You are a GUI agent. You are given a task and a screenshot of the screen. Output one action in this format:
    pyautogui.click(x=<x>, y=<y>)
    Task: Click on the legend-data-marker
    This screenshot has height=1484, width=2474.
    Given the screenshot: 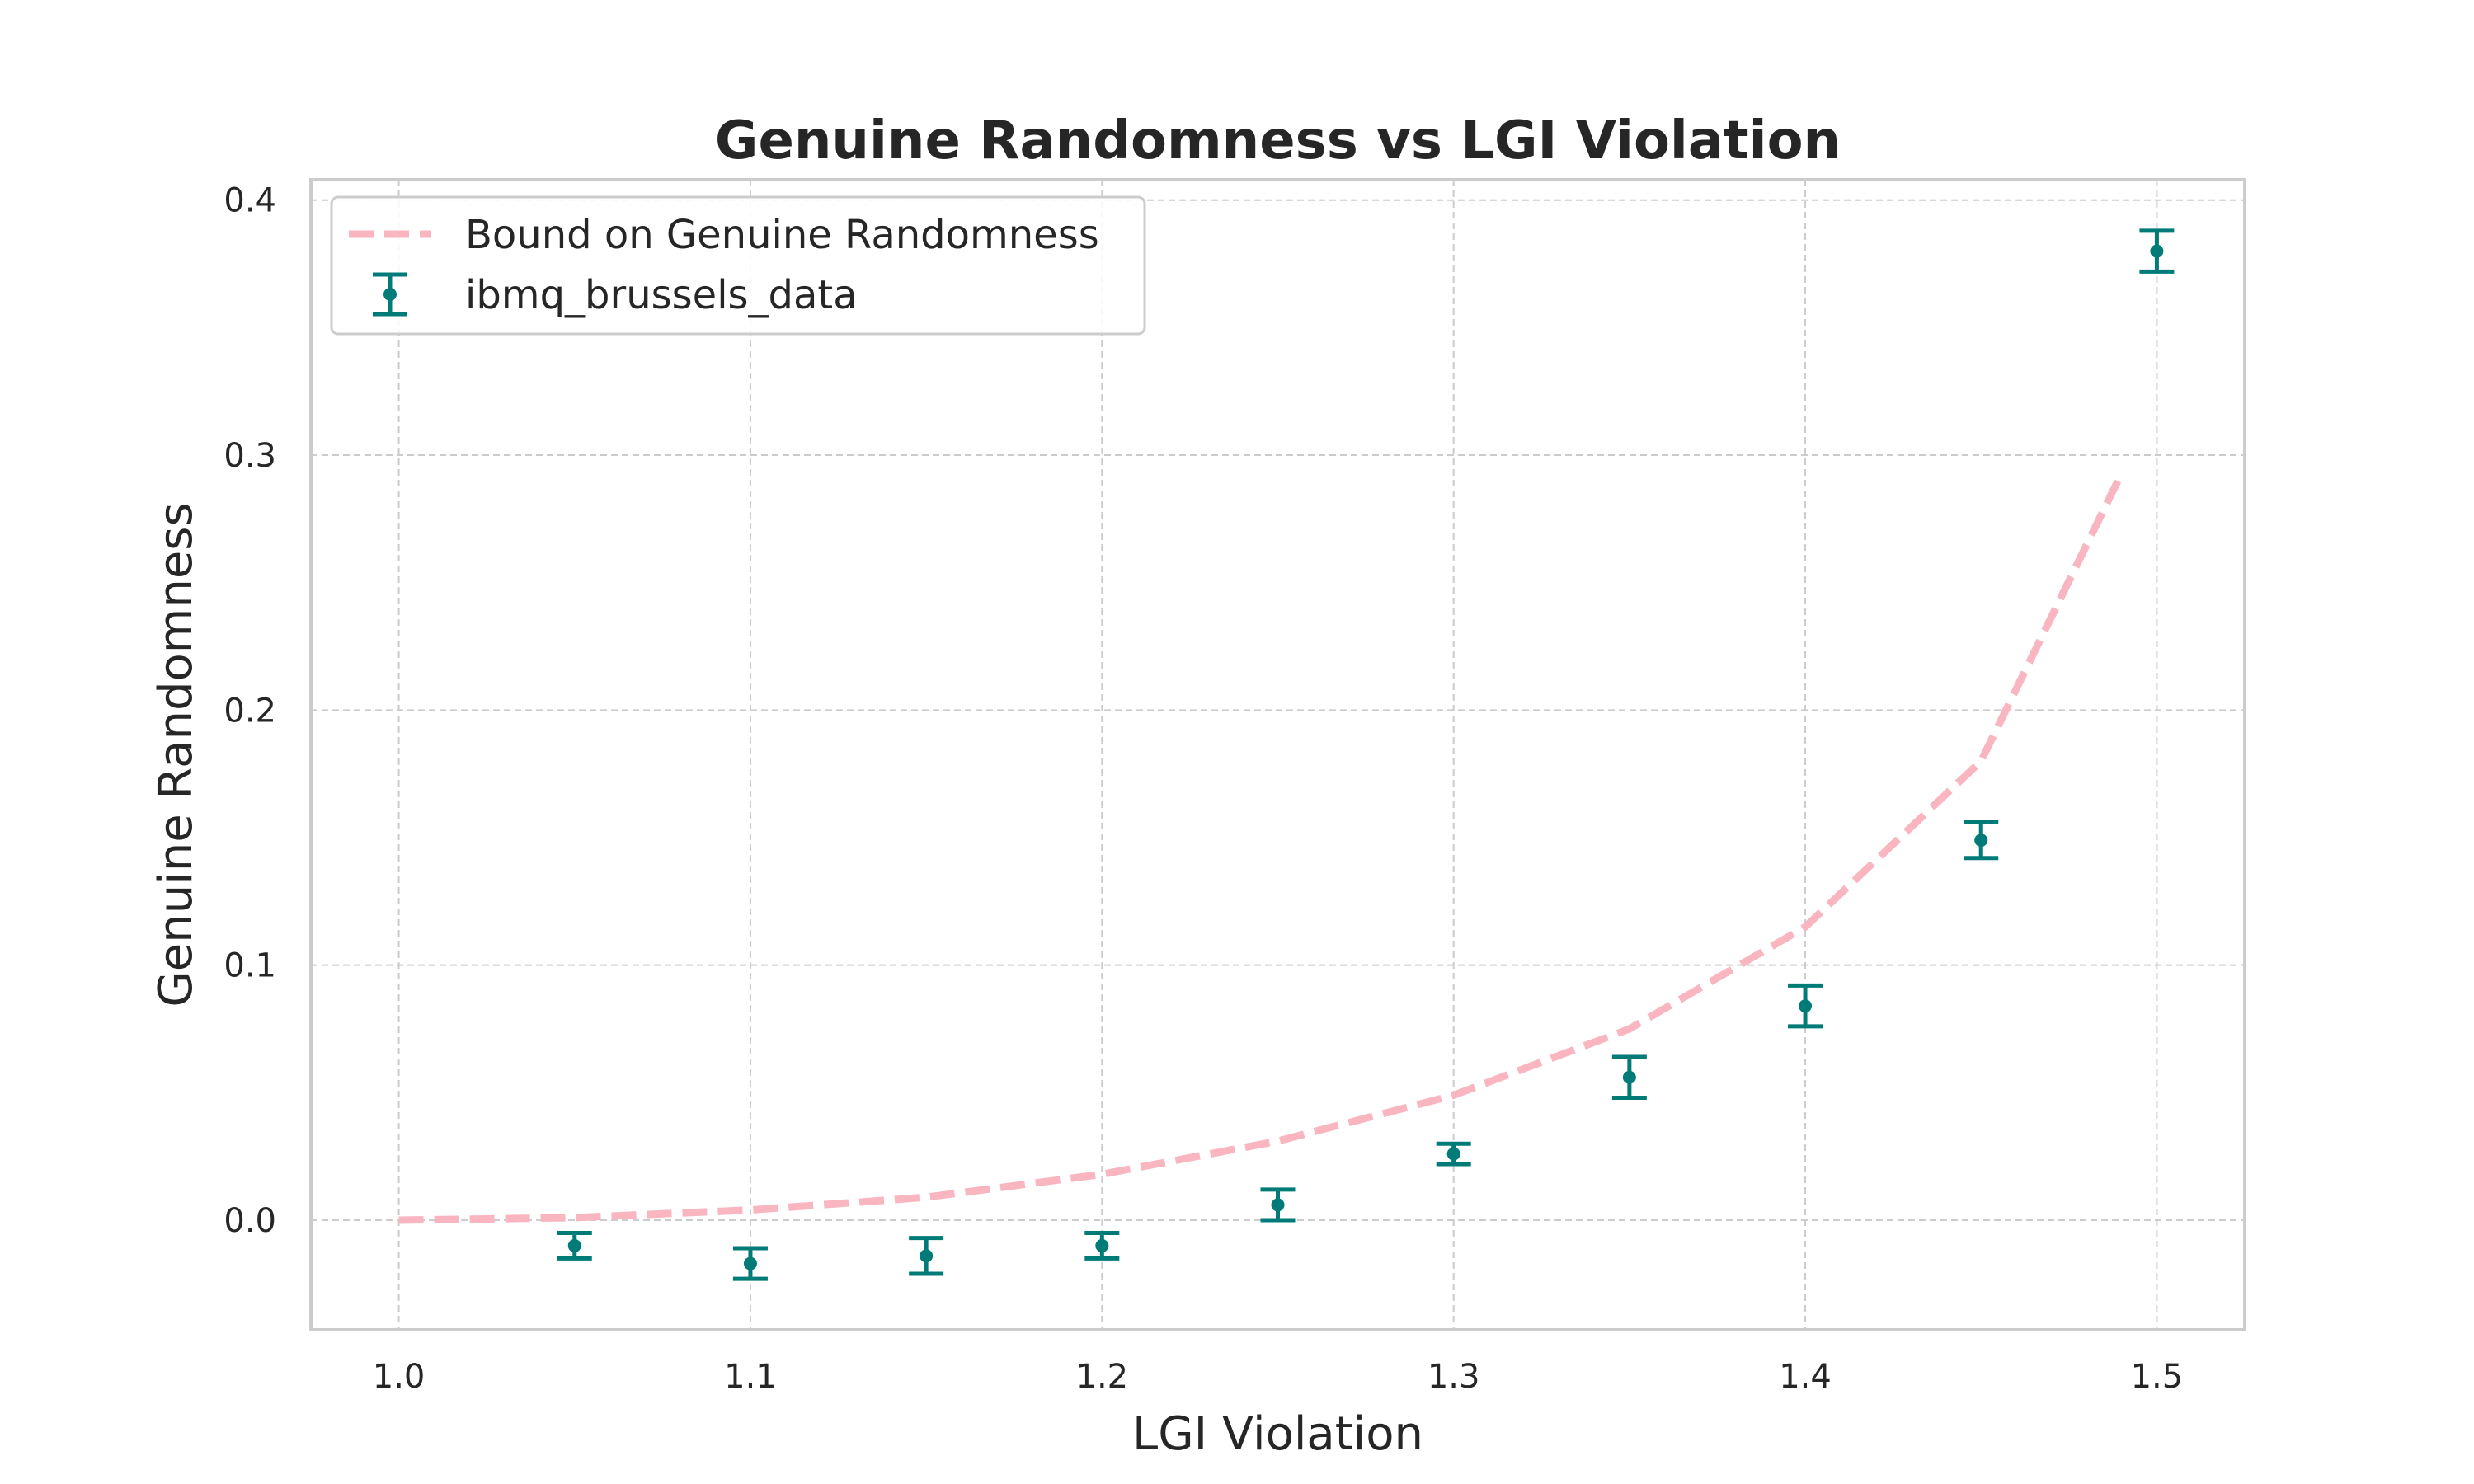 What is the action you would take?
    pyautogui.click(x=390, y=294)
    